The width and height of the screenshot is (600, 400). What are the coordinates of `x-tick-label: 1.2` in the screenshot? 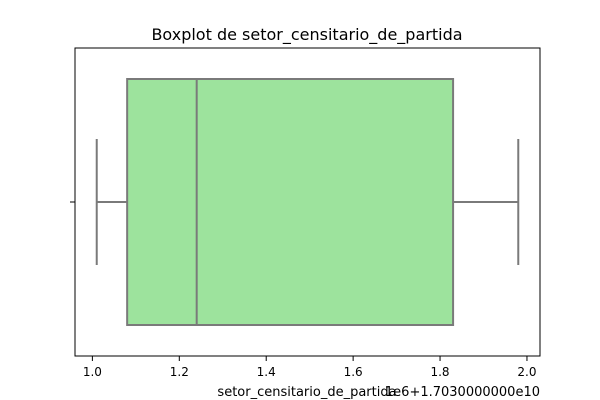 It's located at (179, 372).